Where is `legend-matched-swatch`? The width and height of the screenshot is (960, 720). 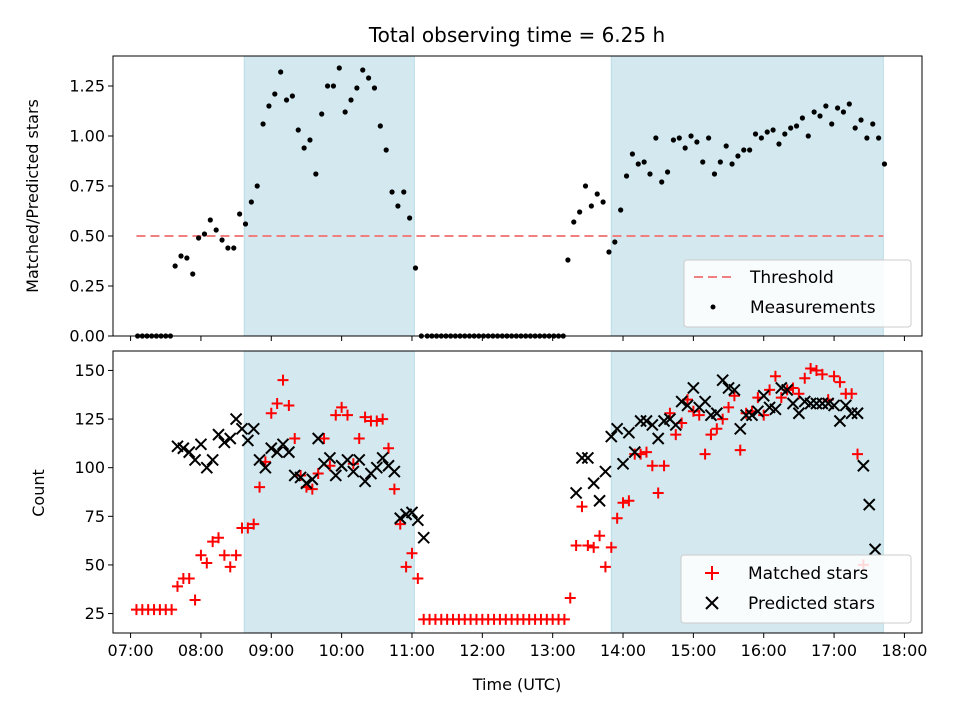 legend-matched-swatch is located at coordinates (712, 573).